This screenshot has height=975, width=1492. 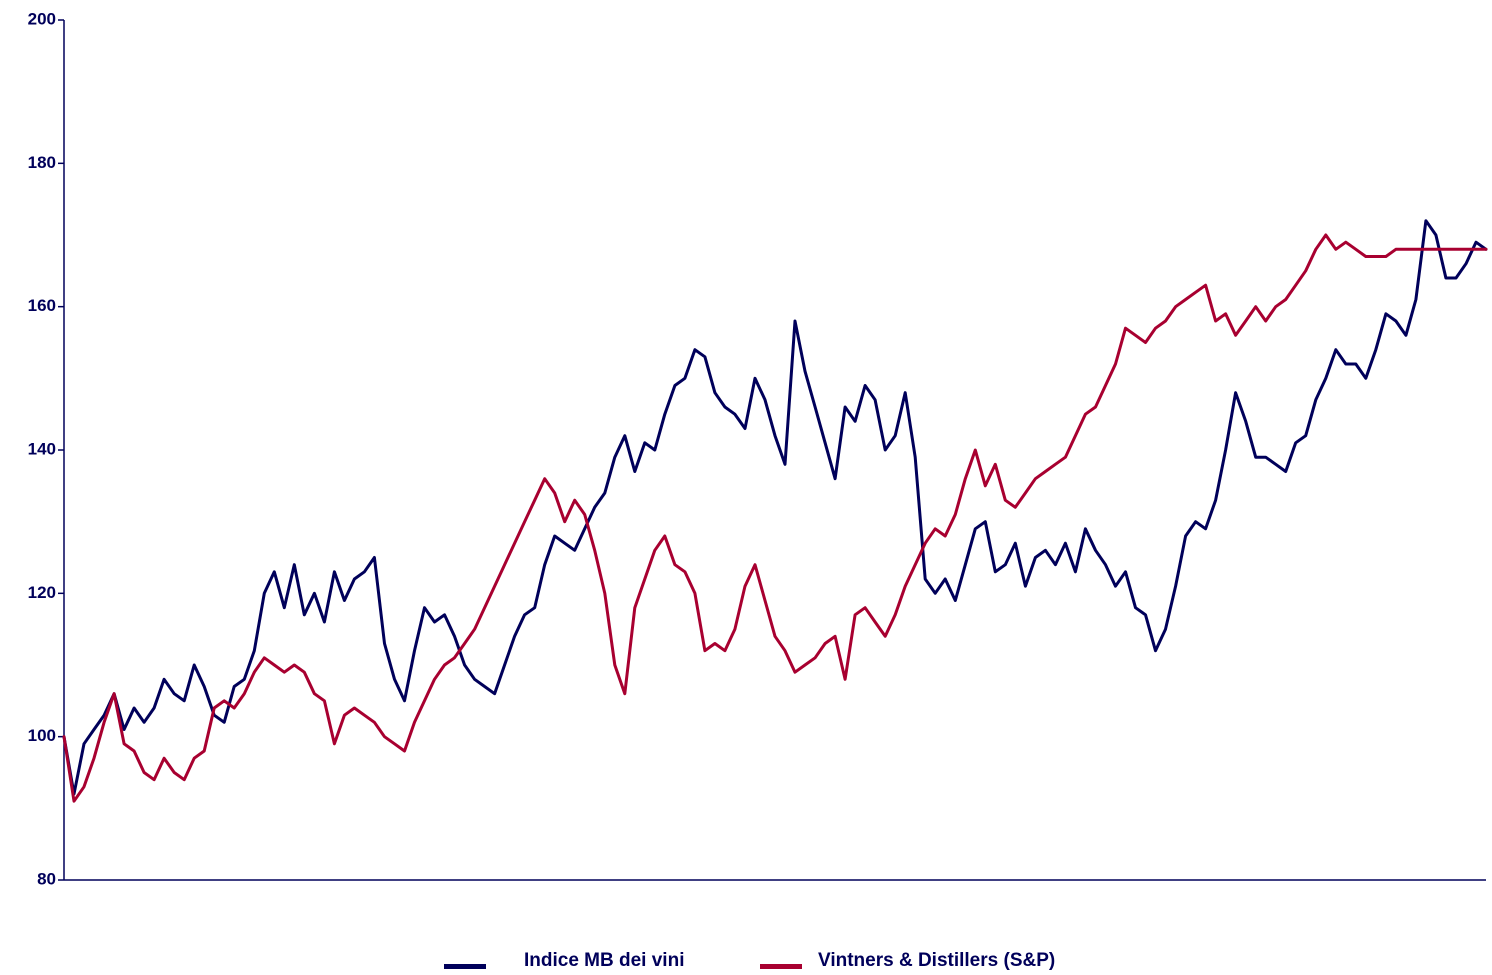 What do you see at coordinates (46, 878) in the screenshot?
I see `y-tick-label: 80` at bounding box center [46, 878].